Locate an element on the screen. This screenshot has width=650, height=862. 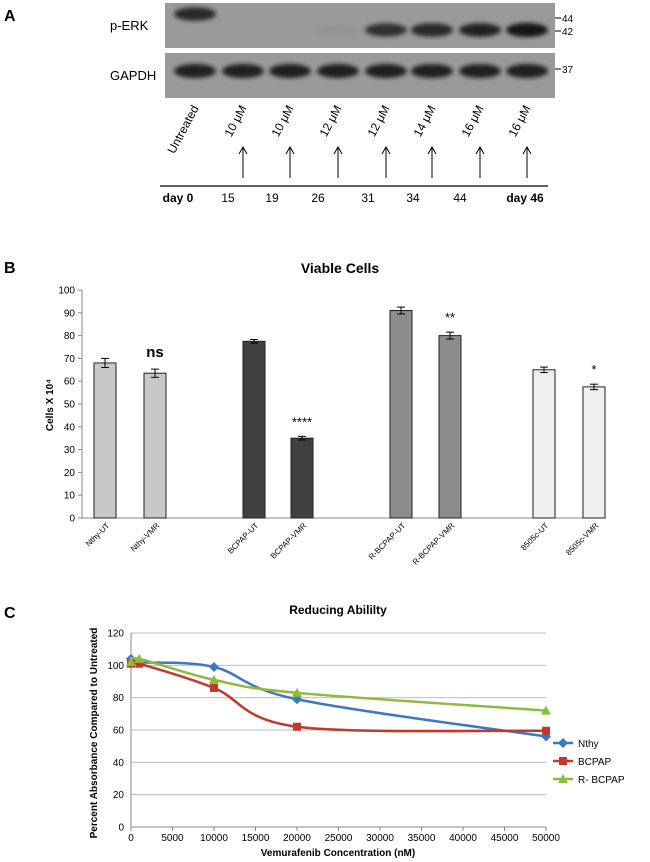
significance-label: * is located at coordinates (593, 369).